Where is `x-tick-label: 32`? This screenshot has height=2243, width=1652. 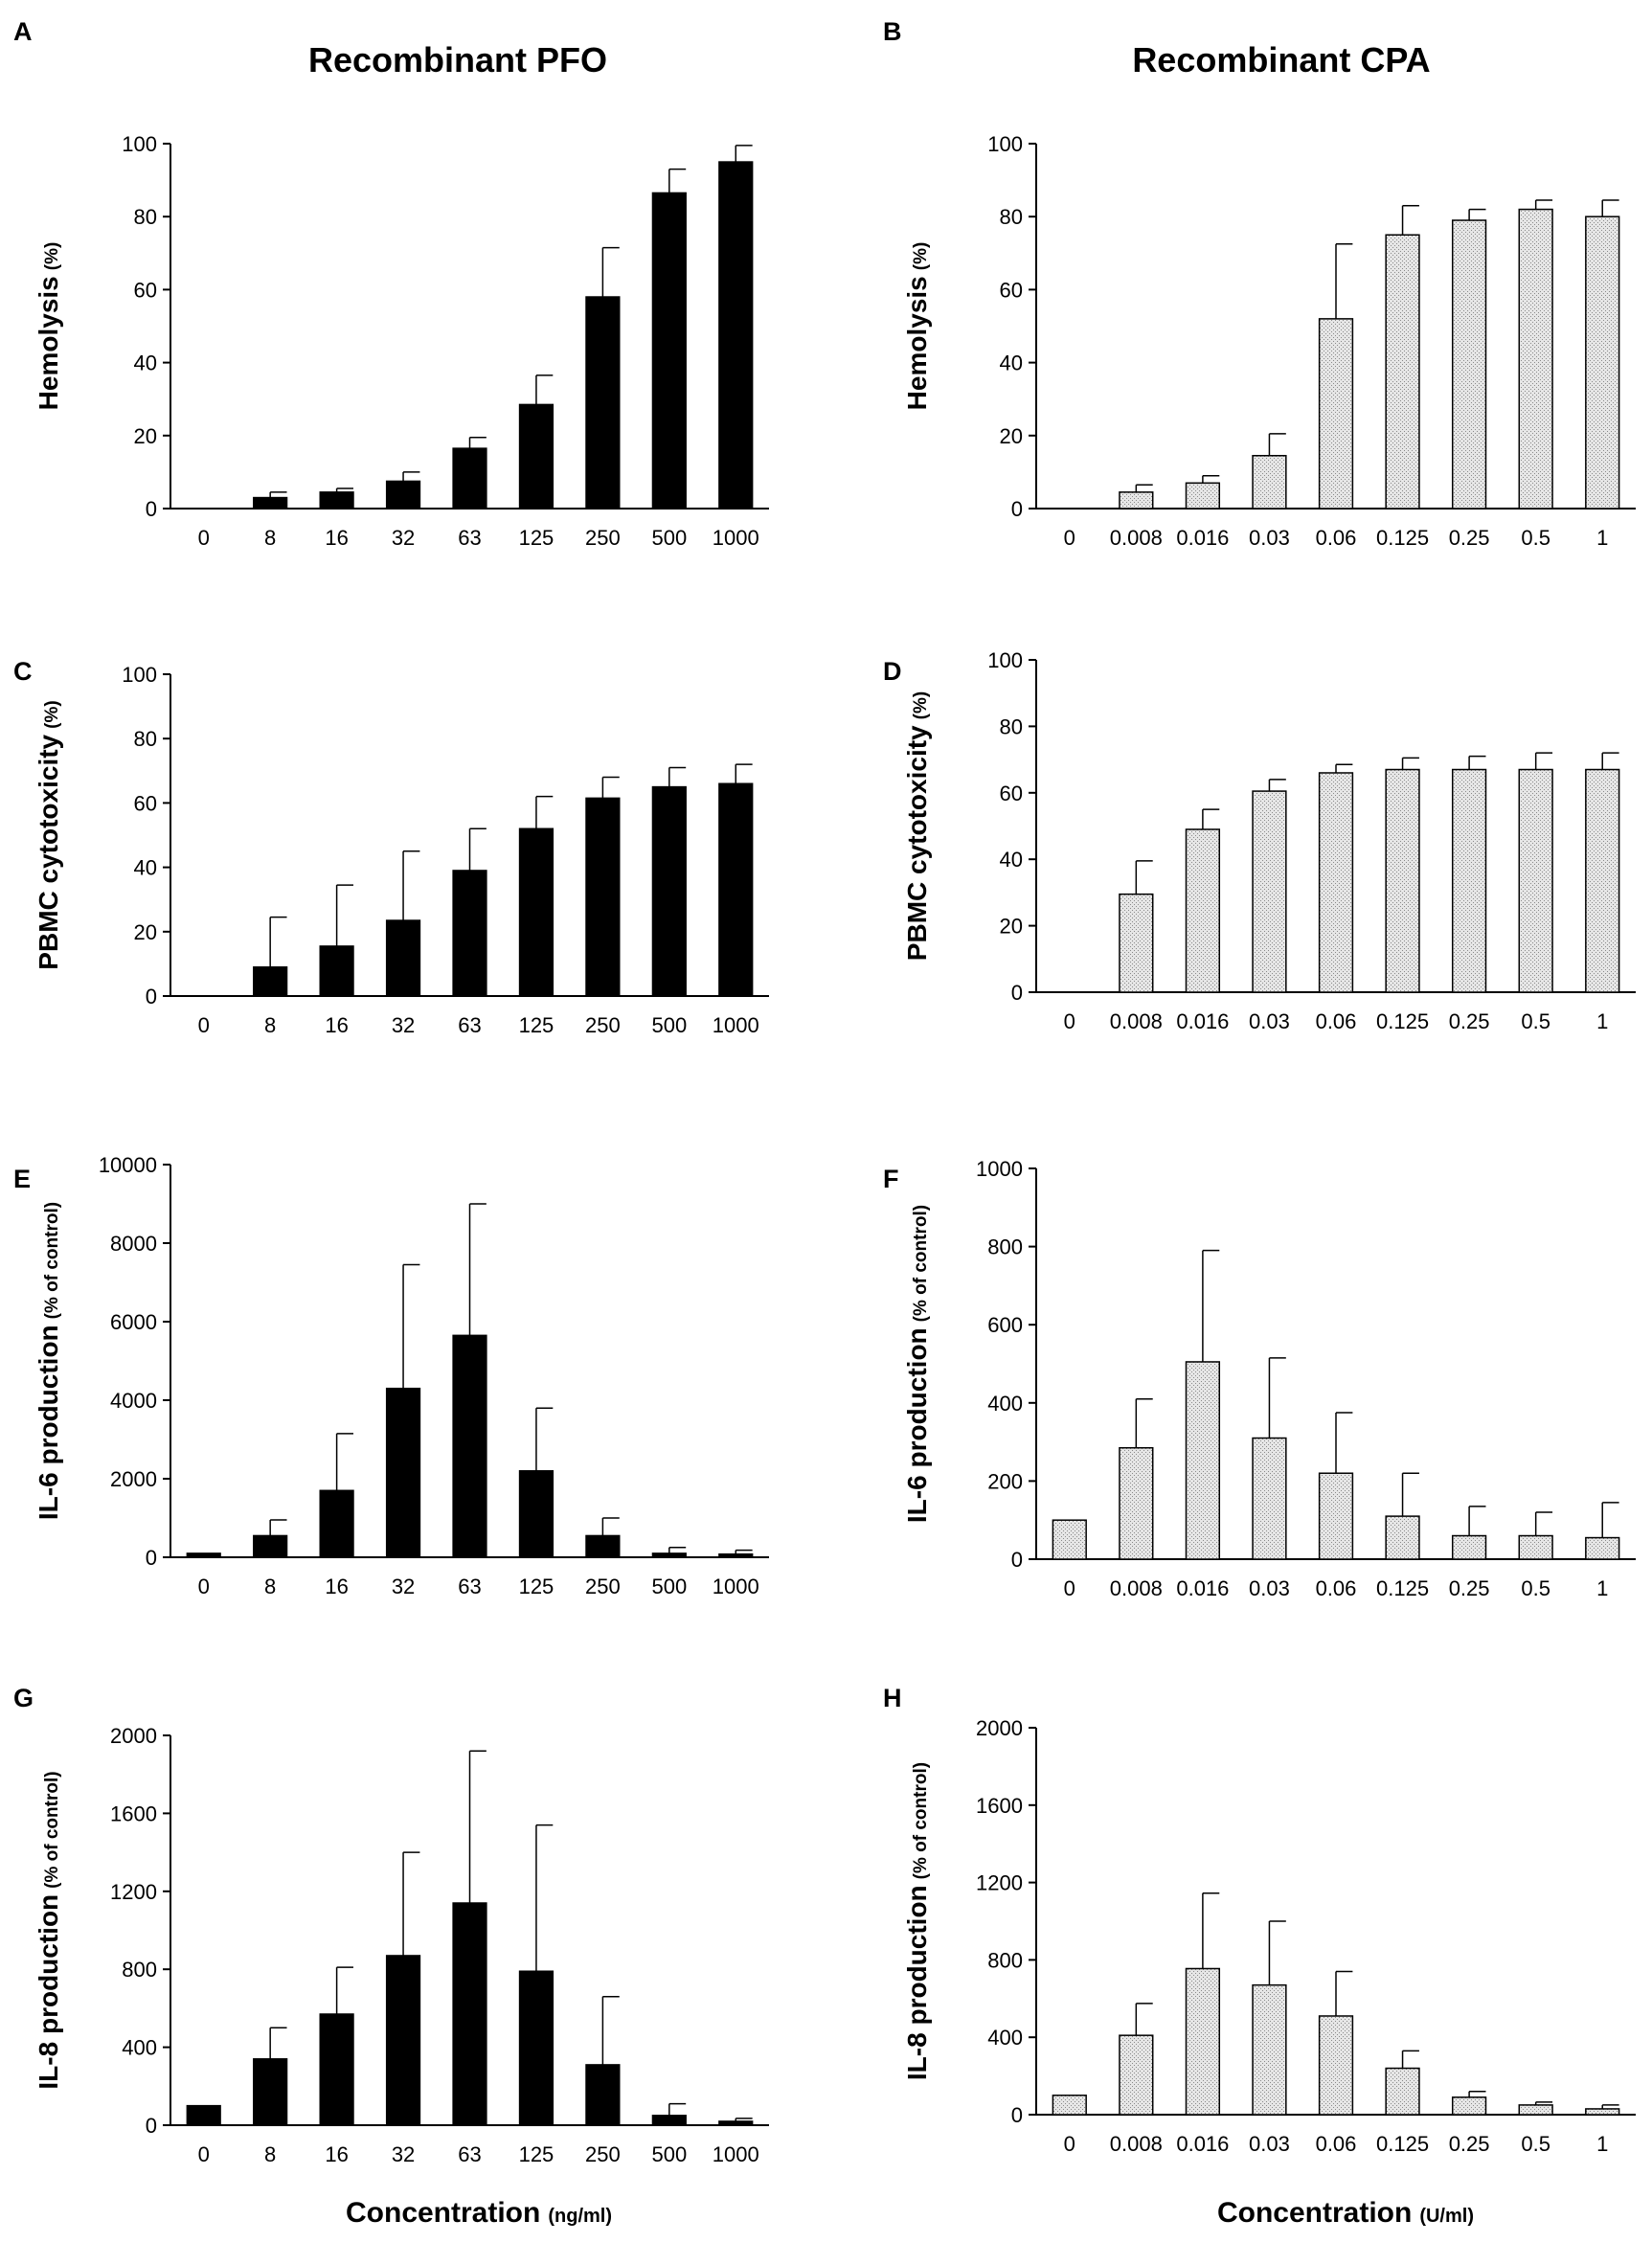 x-tick-label: 32 is located at coordinates (404, 1025).